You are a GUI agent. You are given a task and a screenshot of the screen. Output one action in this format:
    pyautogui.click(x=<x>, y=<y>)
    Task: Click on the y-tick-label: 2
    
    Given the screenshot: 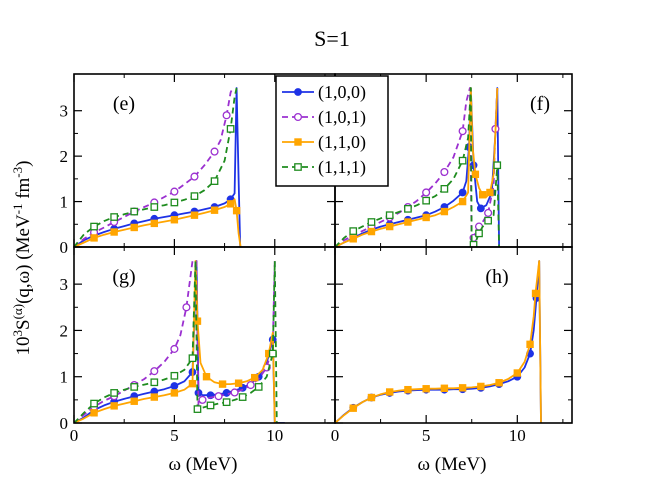 What is the action you would take?
    pyautogui.click(x=64, y=330)
    